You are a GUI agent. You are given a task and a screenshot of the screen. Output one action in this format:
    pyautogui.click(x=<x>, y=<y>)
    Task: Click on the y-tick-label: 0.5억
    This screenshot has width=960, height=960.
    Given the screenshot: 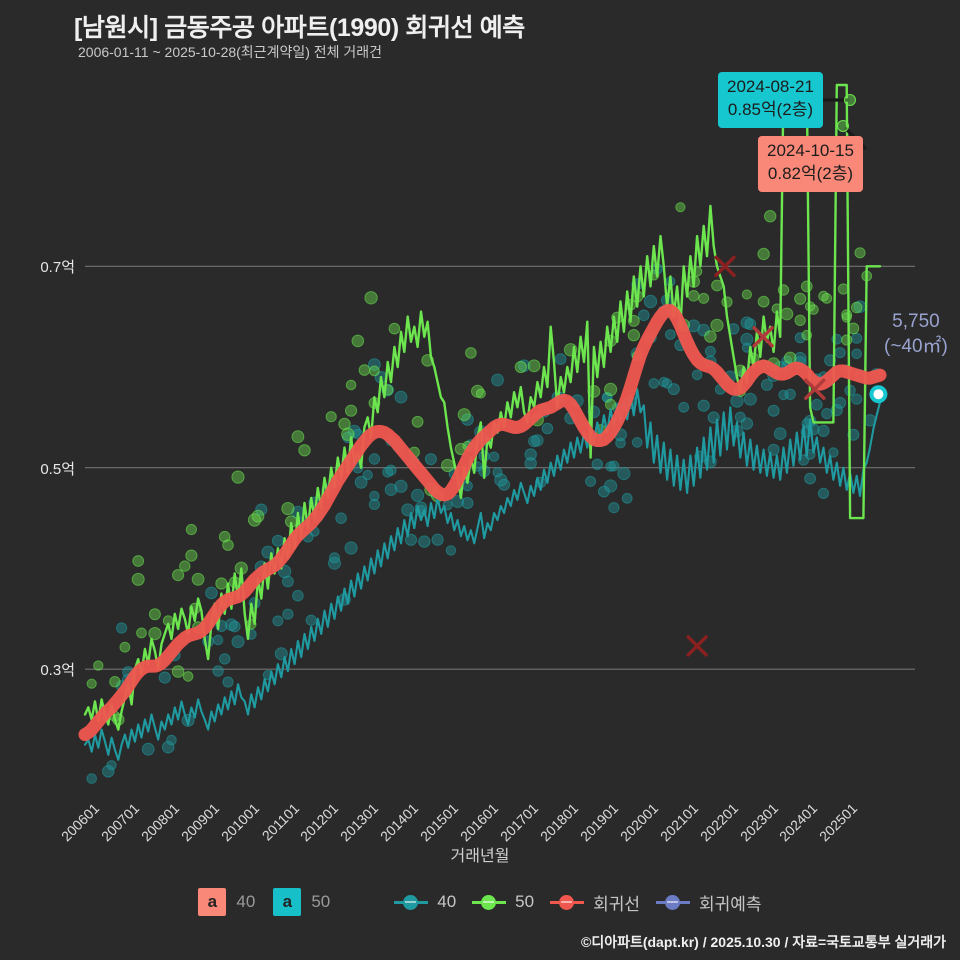 What is the action you would take?
    pyautogui.click(x=57, y=469)
    